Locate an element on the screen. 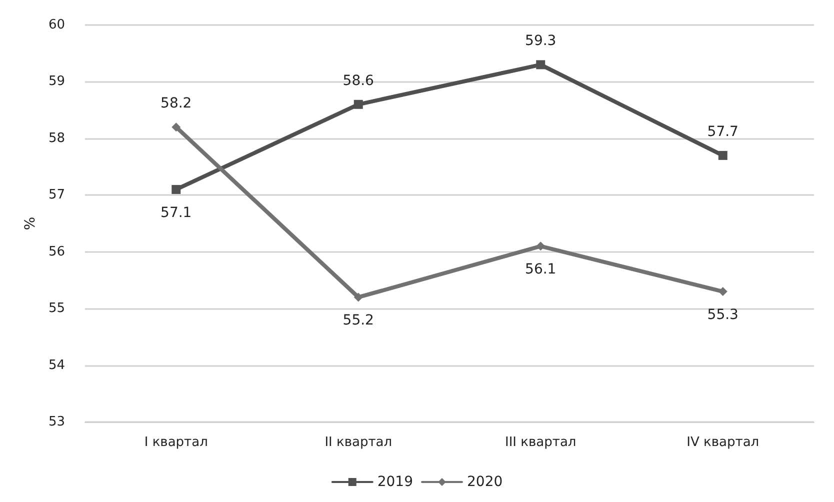  data-label: 55.2 is located at coordinates (358, 320).